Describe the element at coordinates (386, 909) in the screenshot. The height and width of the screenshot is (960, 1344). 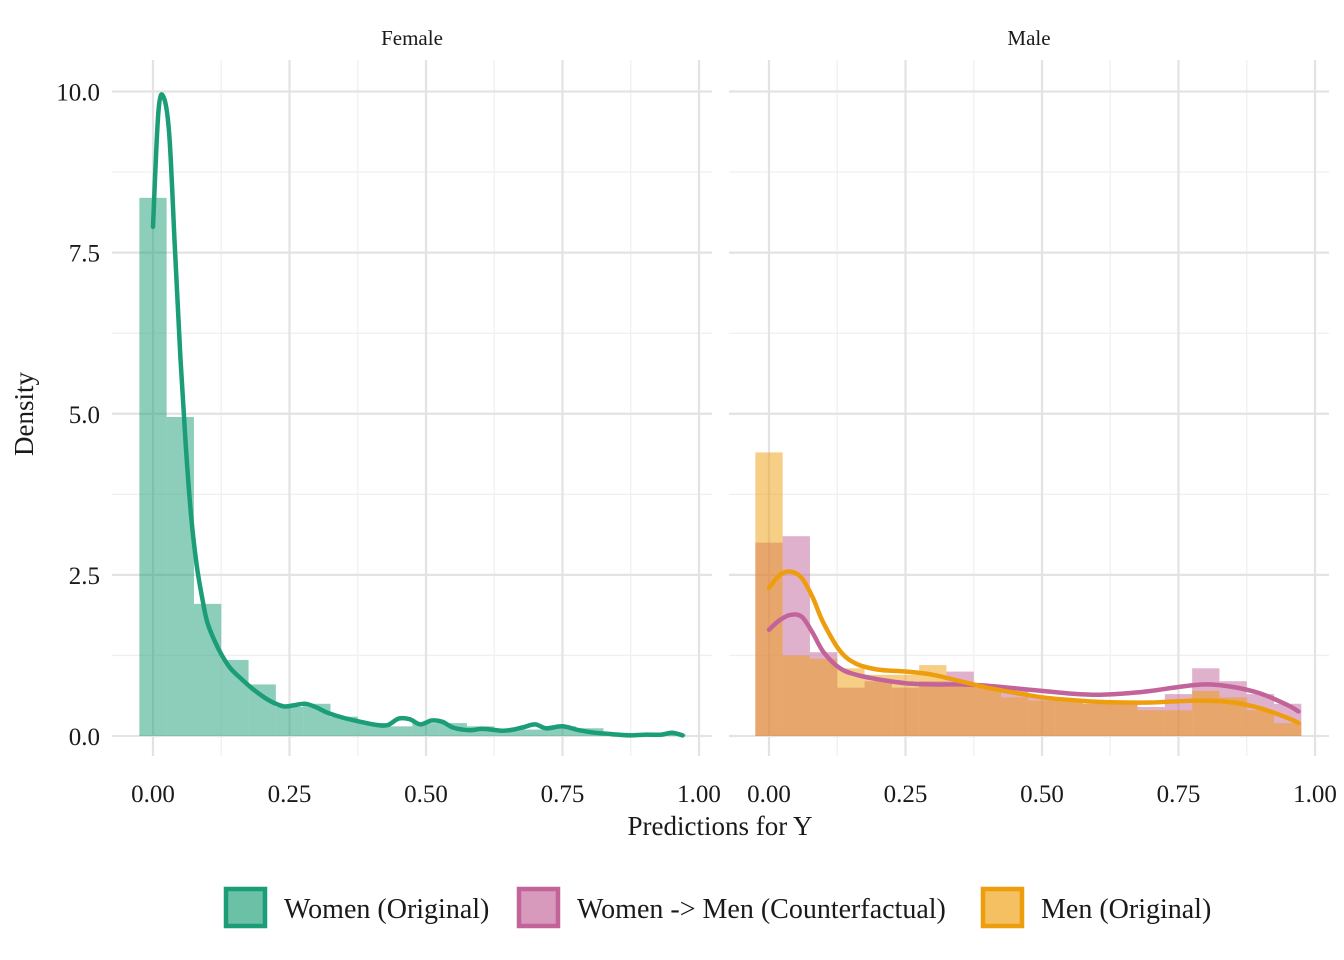
I see `legend-label-women: Women (Original)` at that location.